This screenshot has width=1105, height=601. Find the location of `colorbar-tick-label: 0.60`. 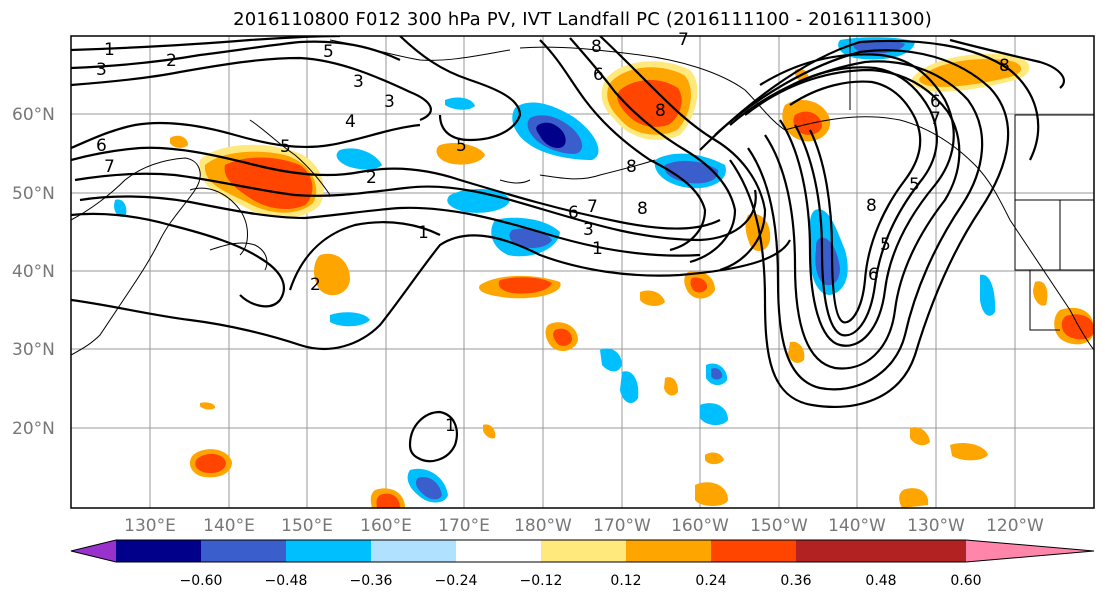

colorbar-tick-label: 0.60 is located at coordinates (965, 581).